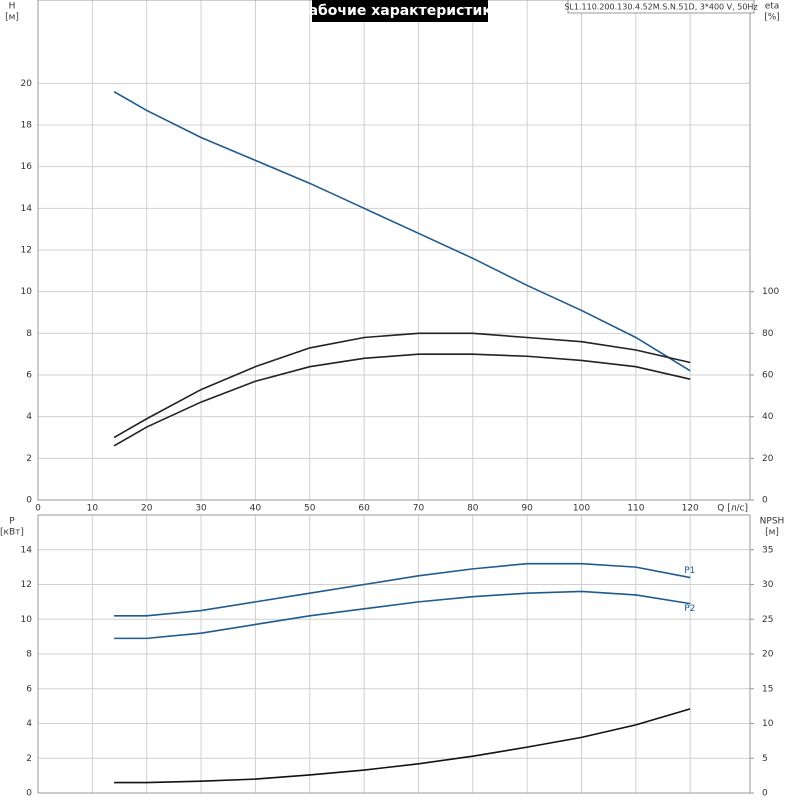  I want to click on y2-axis-label: NPSH, so click(772, 522).